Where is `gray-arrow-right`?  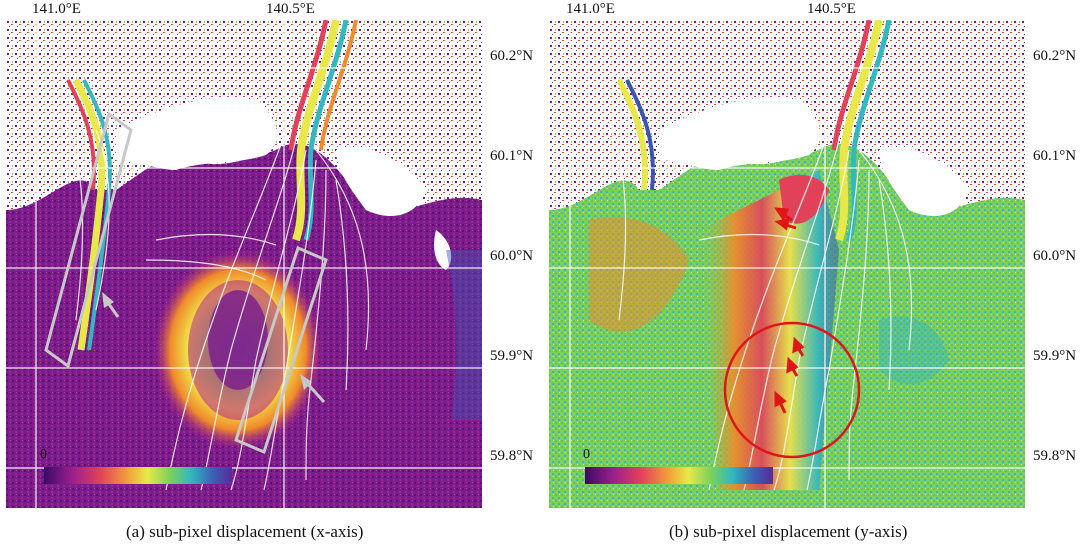
gray-arrow-right is located at coordinates (313, 389).